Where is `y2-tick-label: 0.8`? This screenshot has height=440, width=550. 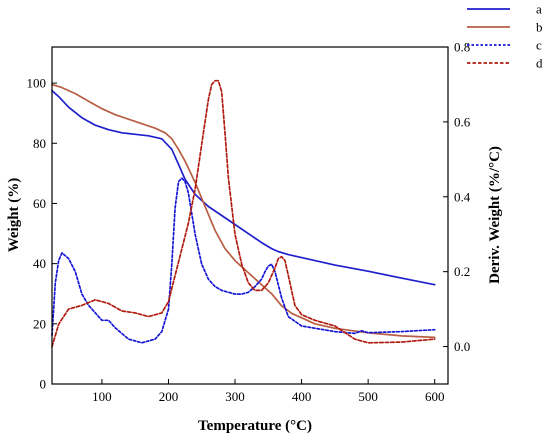
y2-tick-label: 0.8 is located at coordinates (462, 47).